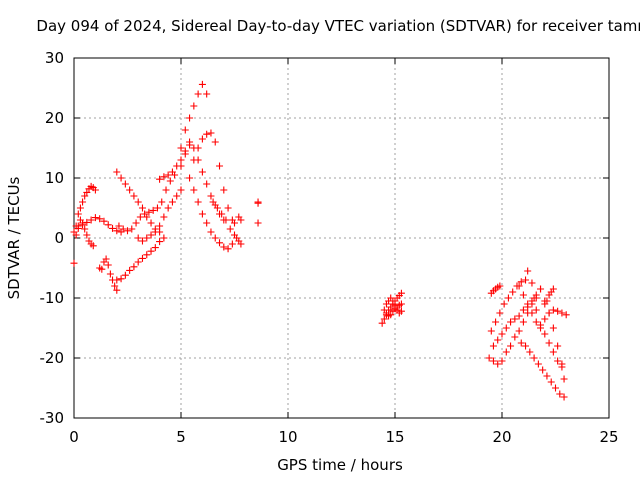 The image size is (640, 480). Describe the element at coordinates (542, 370) in the screenshot. I see `series-arc-x` at that location.